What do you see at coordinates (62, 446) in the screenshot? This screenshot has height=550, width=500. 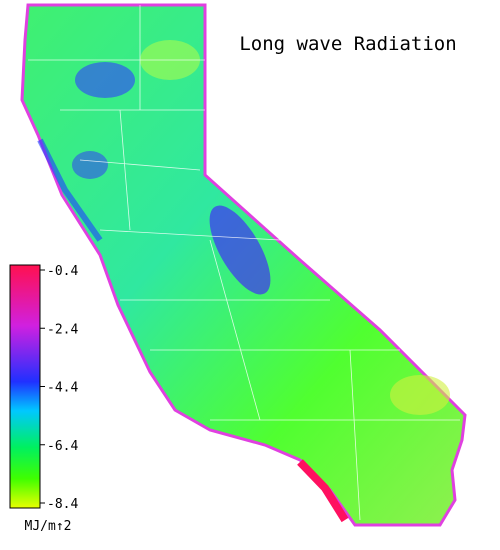 I see `colorbar-tick-label: -6.4` at bounding box center [62, 446].